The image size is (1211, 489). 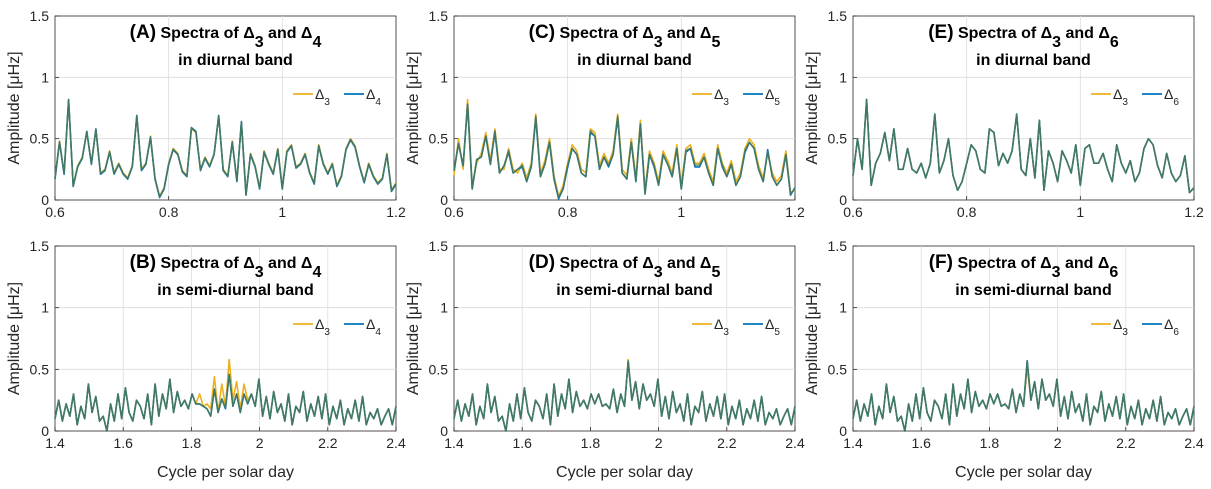 What do you see at coordinates (1023, 36) in the screenshot?
I see `panel-title-line1: (E) Spectra of Δ3 and Δ6` at bounding box center [1023, 36].